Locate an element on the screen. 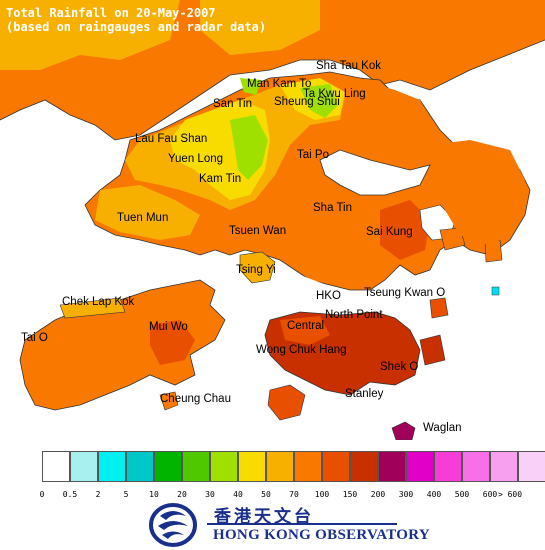 This screenshot has width=545, height=550. map-title: Total Rainfall on 20-May-2007 is located at coordinates (111, 13).